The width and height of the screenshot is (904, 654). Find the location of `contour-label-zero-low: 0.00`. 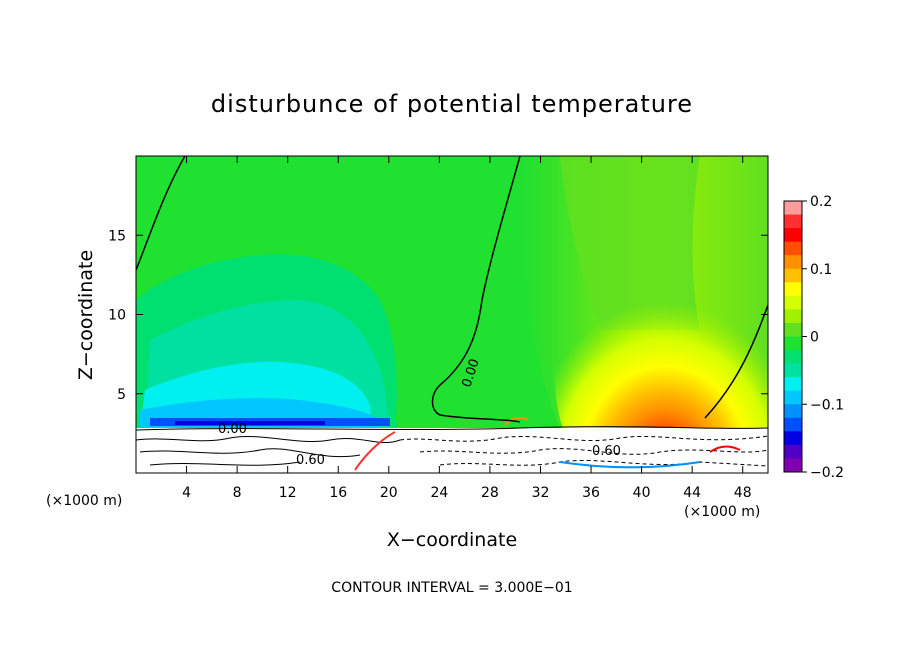

contour-label-zero-low: 0.00 is located at coordinates (232, 429).